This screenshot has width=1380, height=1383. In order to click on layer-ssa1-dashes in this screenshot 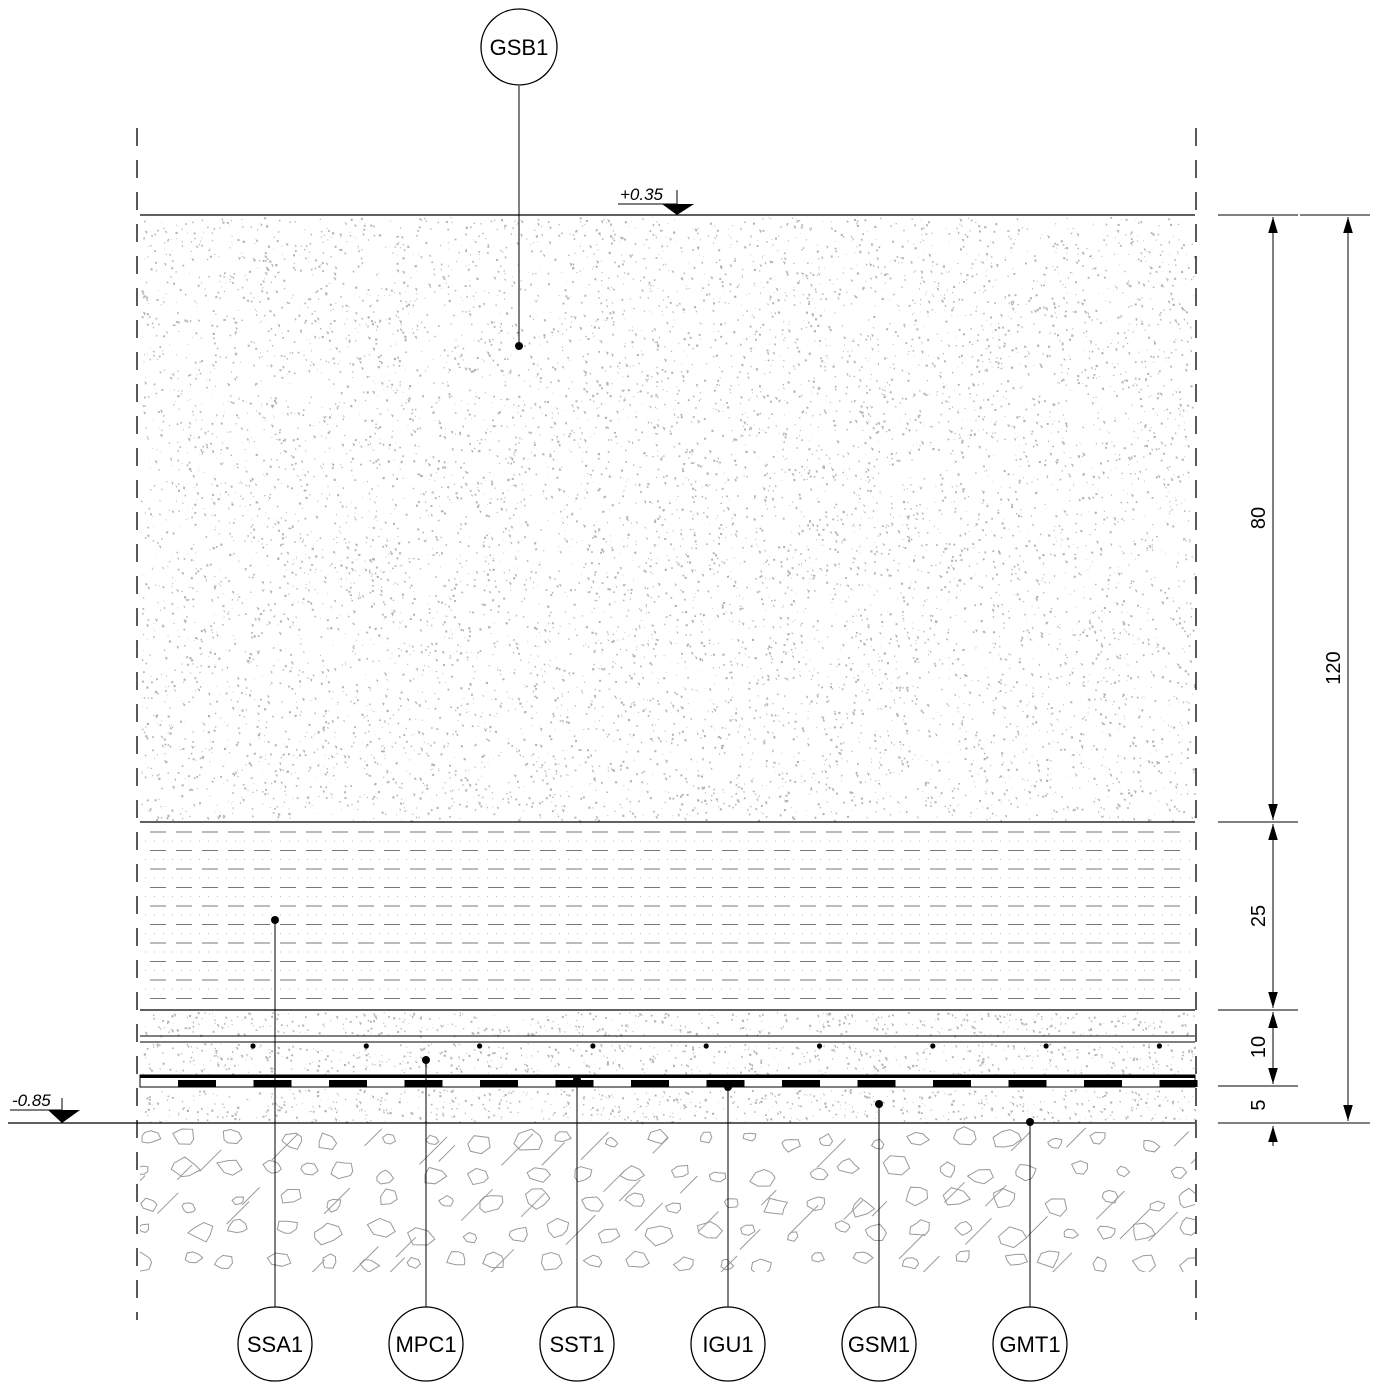, I will do `click(667, 915)`.